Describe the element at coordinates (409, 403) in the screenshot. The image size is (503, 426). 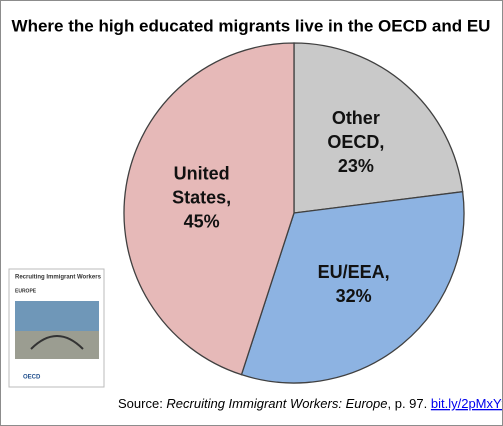
I see `source-suffix: , p. 97.` at that location.